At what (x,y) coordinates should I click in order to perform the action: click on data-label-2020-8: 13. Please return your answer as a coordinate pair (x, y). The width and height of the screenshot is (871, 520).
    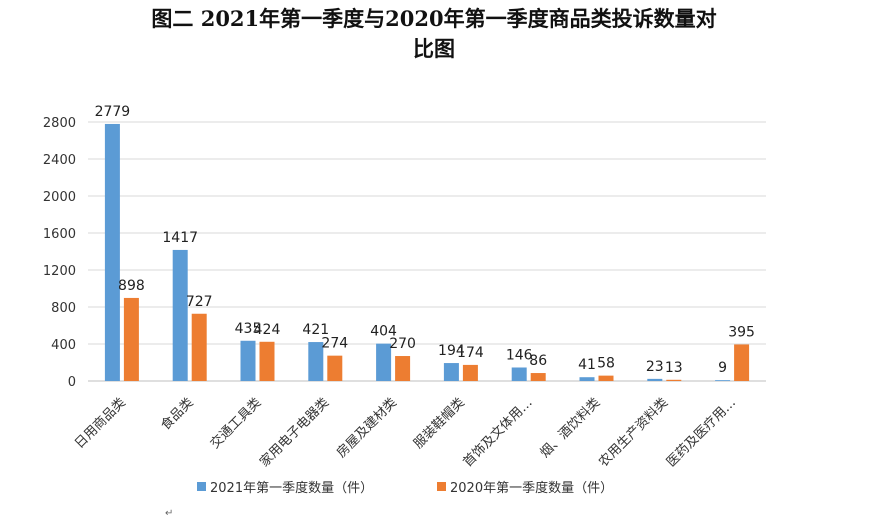
    Looking at the image, I should click on (674, 368).